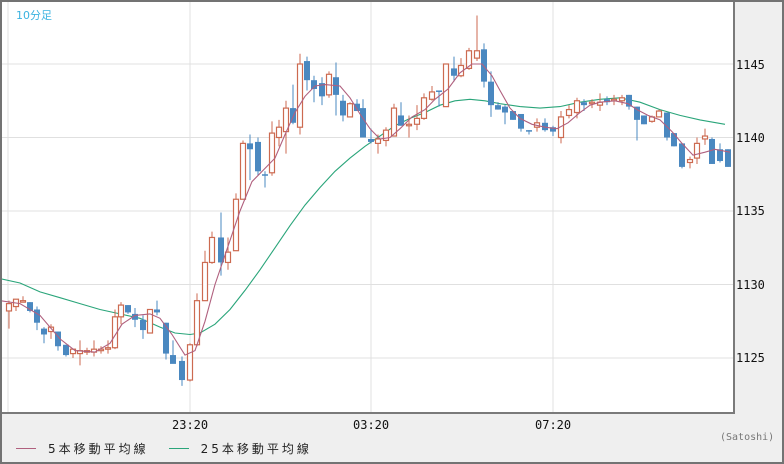  Describe the element at coordinates (178, 448) in the screenshot. I see `ma25-swatch-icon` at that location.